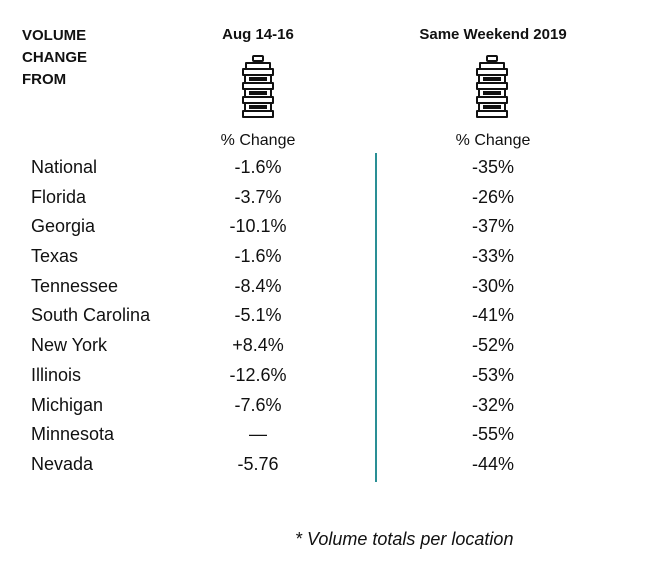 The width and height of the screenshot is (650, 584). I want to click on state-name: National, so click(64, 167).